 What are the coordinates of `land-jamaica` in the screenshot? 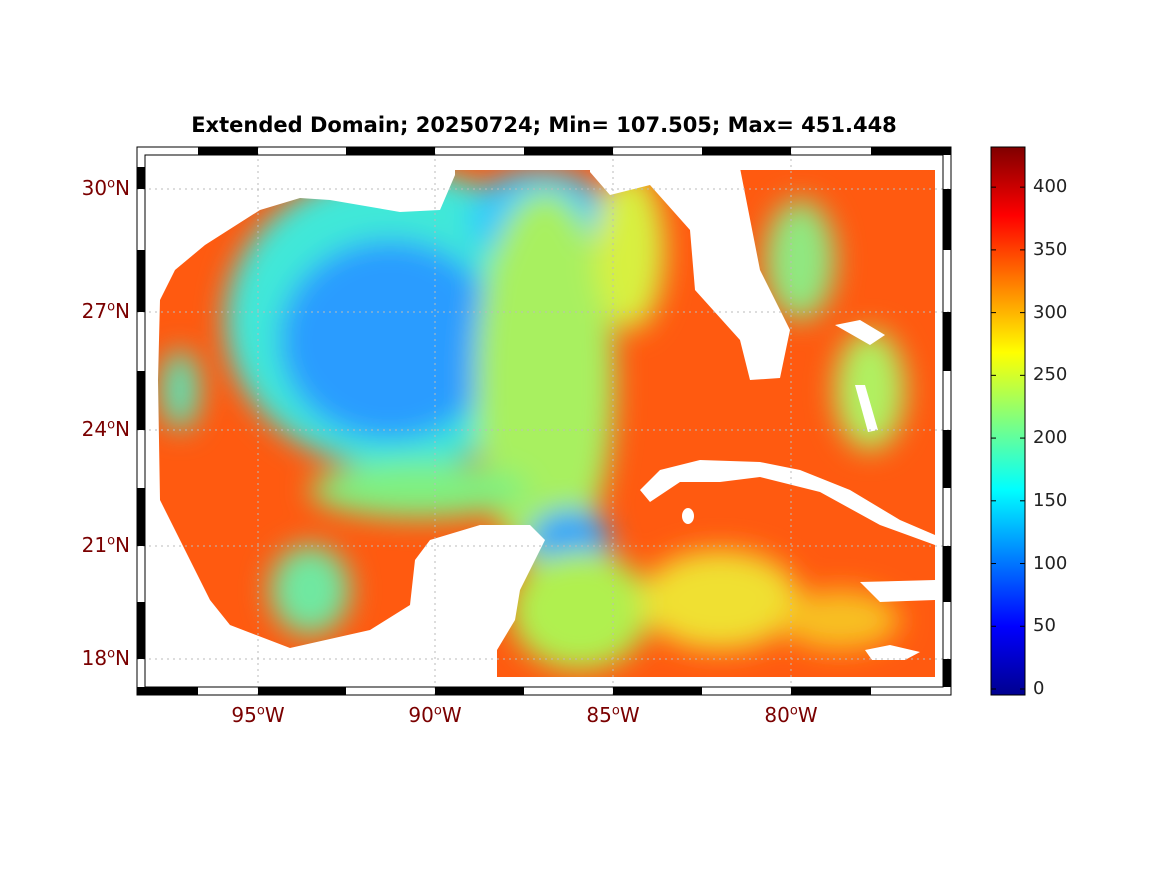 It's located at (892, 652).